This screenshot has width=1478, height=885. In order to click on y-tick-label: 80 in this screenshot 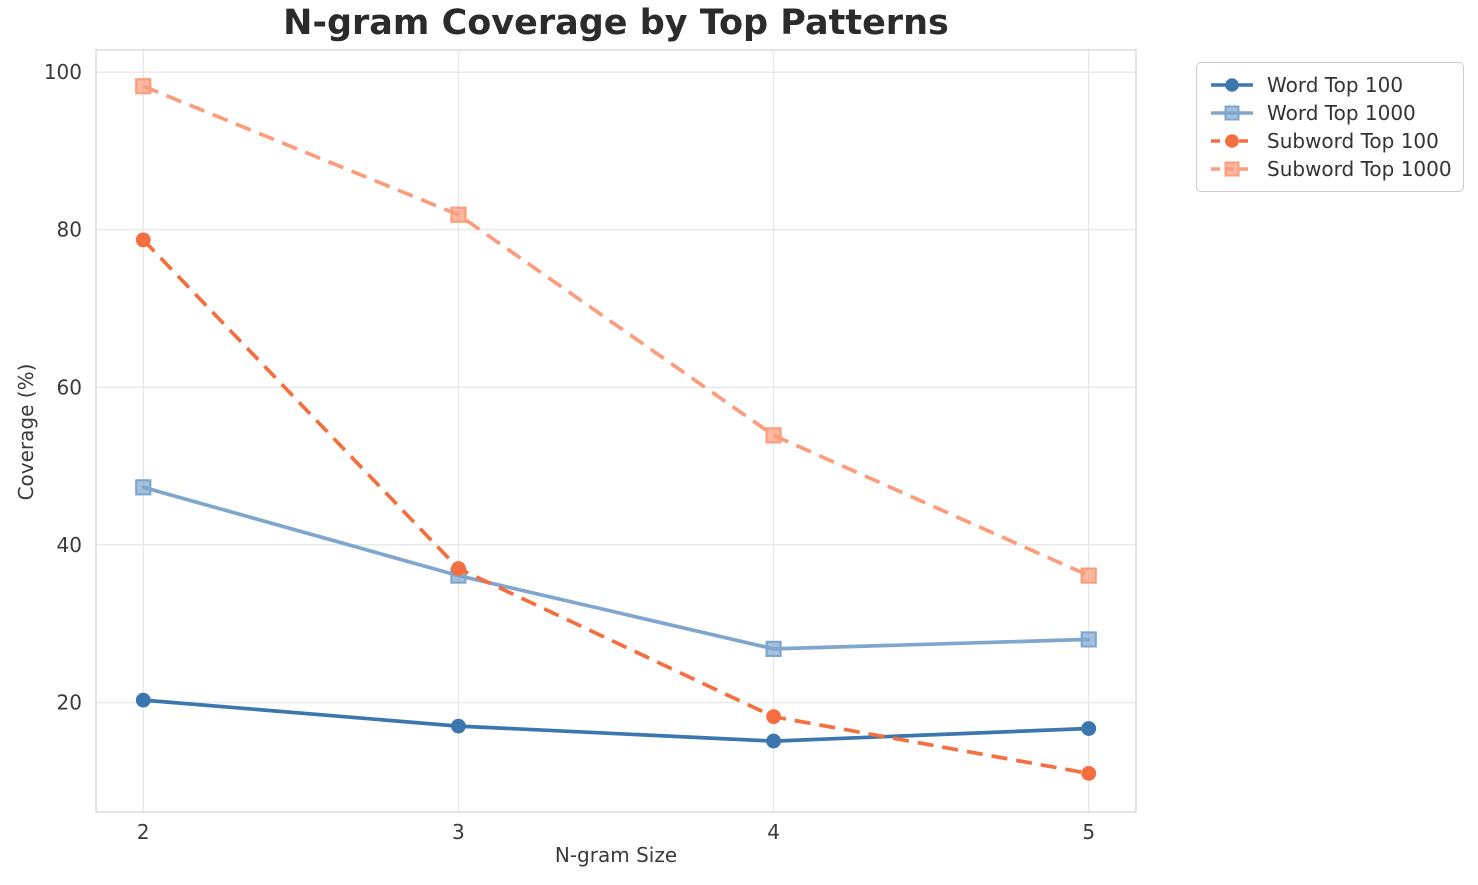, I will do `click(69, 230)`.